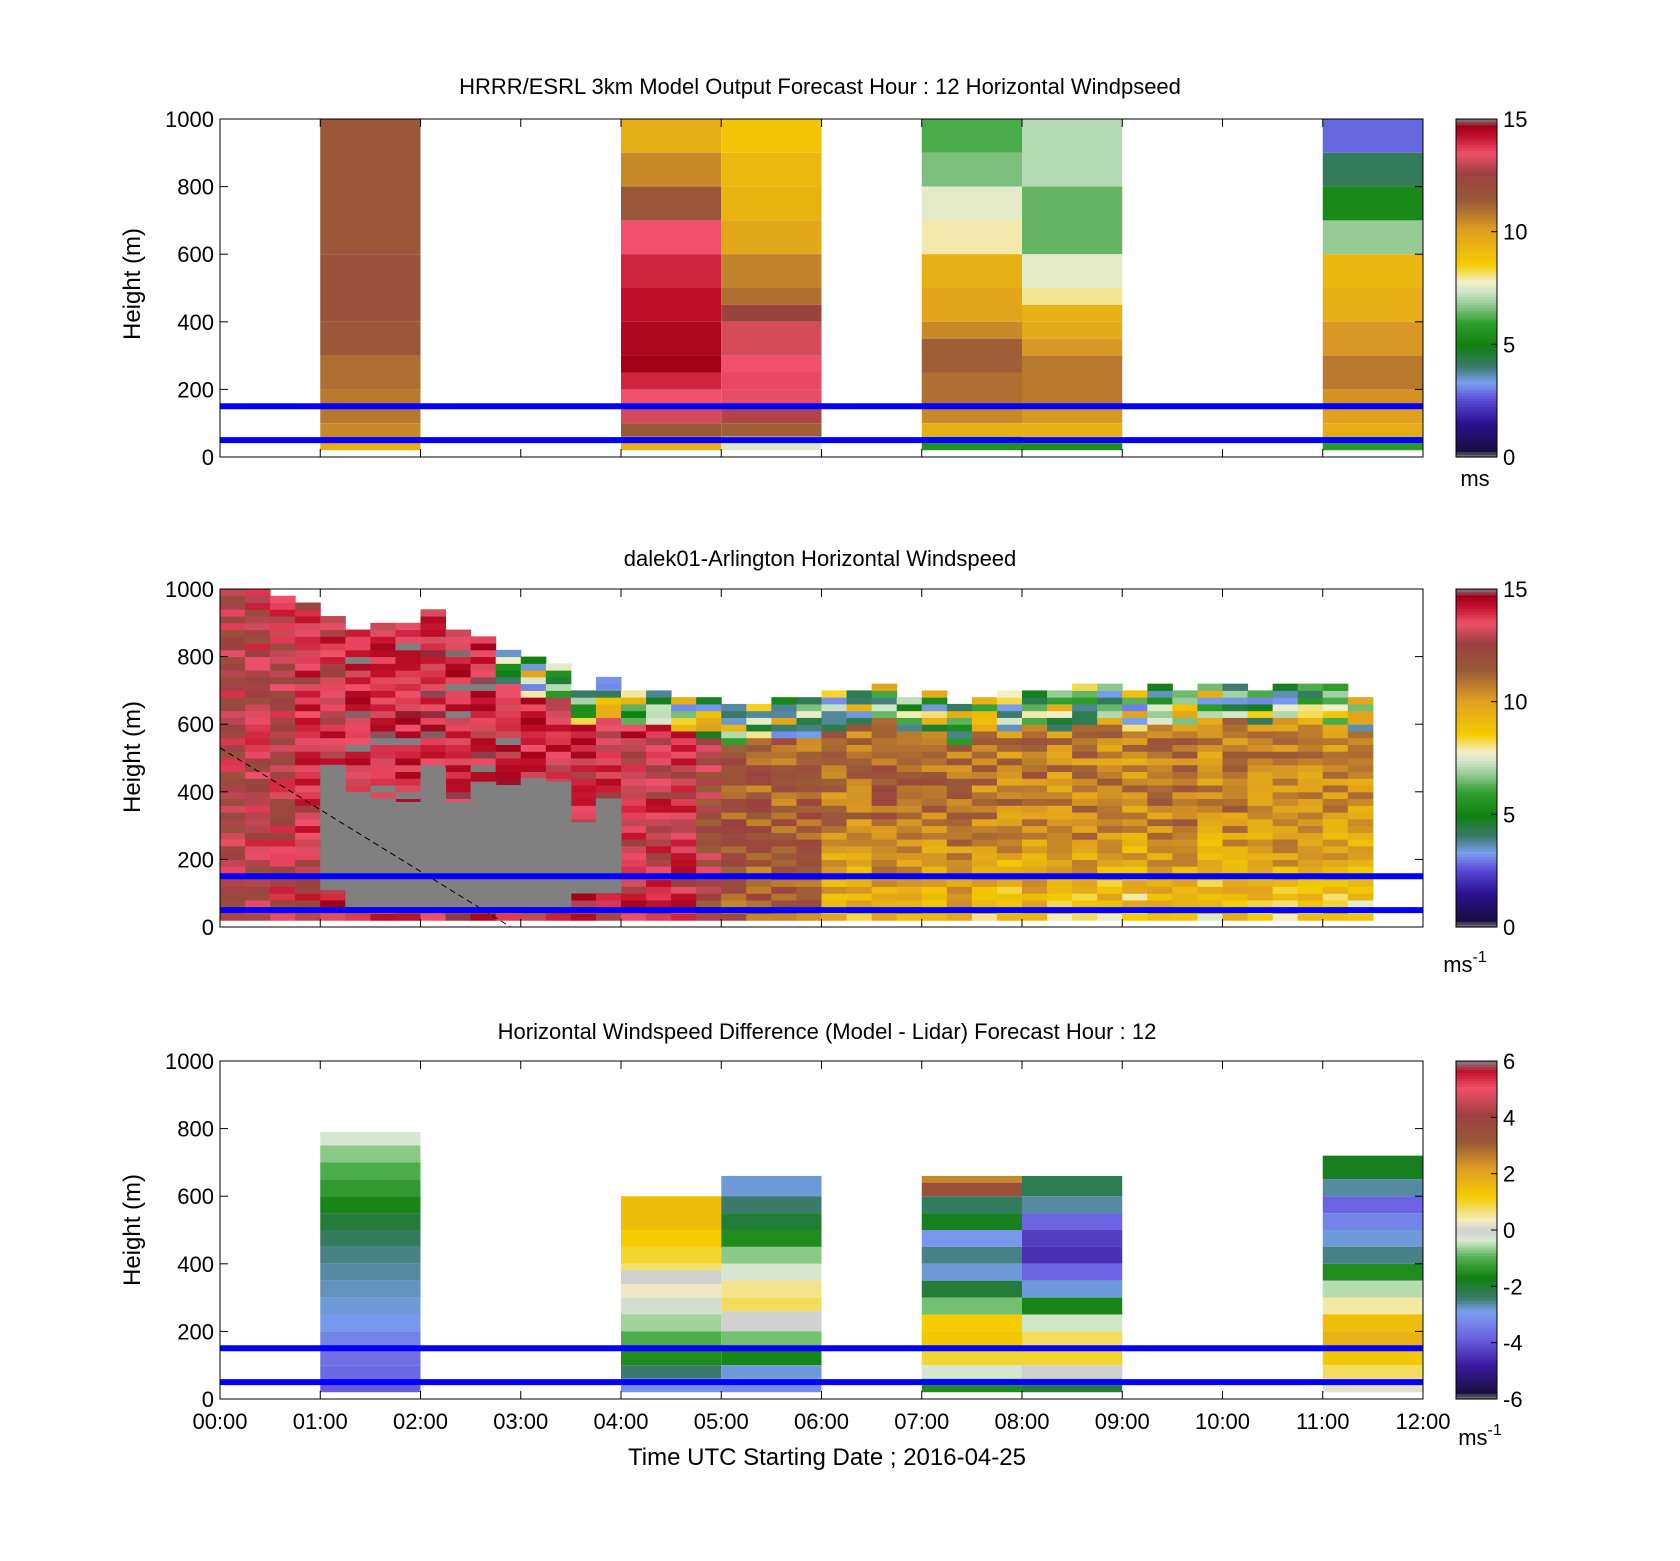  What do you see at coordinates (1476, 758) in the screenshot?
I see `colorbar-frame` at bounding box center [1476, 758].